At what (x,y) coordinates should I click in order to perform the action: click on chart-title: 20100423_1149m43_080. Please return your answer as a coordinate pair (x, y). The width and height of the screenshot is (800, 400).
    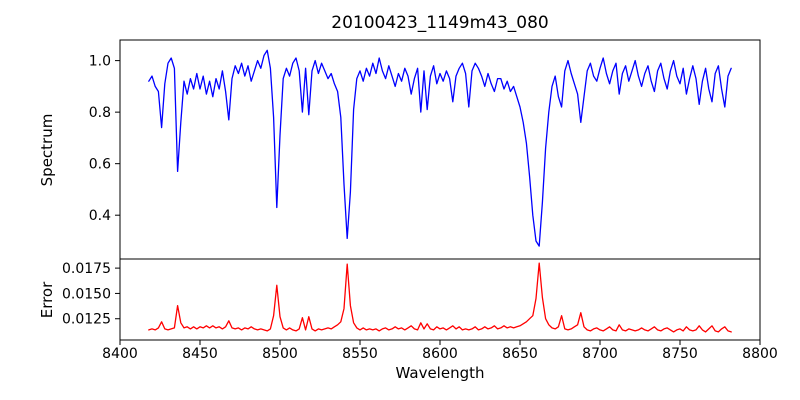
    Looking at the image, I should click on (439, 23).